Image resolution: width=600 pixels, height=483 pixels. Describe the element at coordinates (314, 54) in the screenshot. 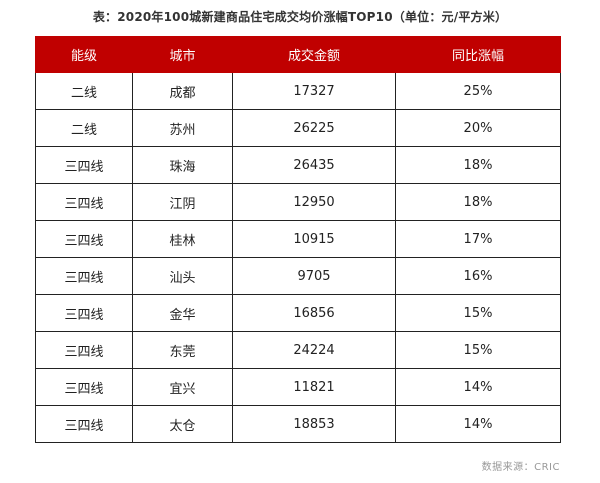

I see `header-transaction-amount: 成交金额` at that location.